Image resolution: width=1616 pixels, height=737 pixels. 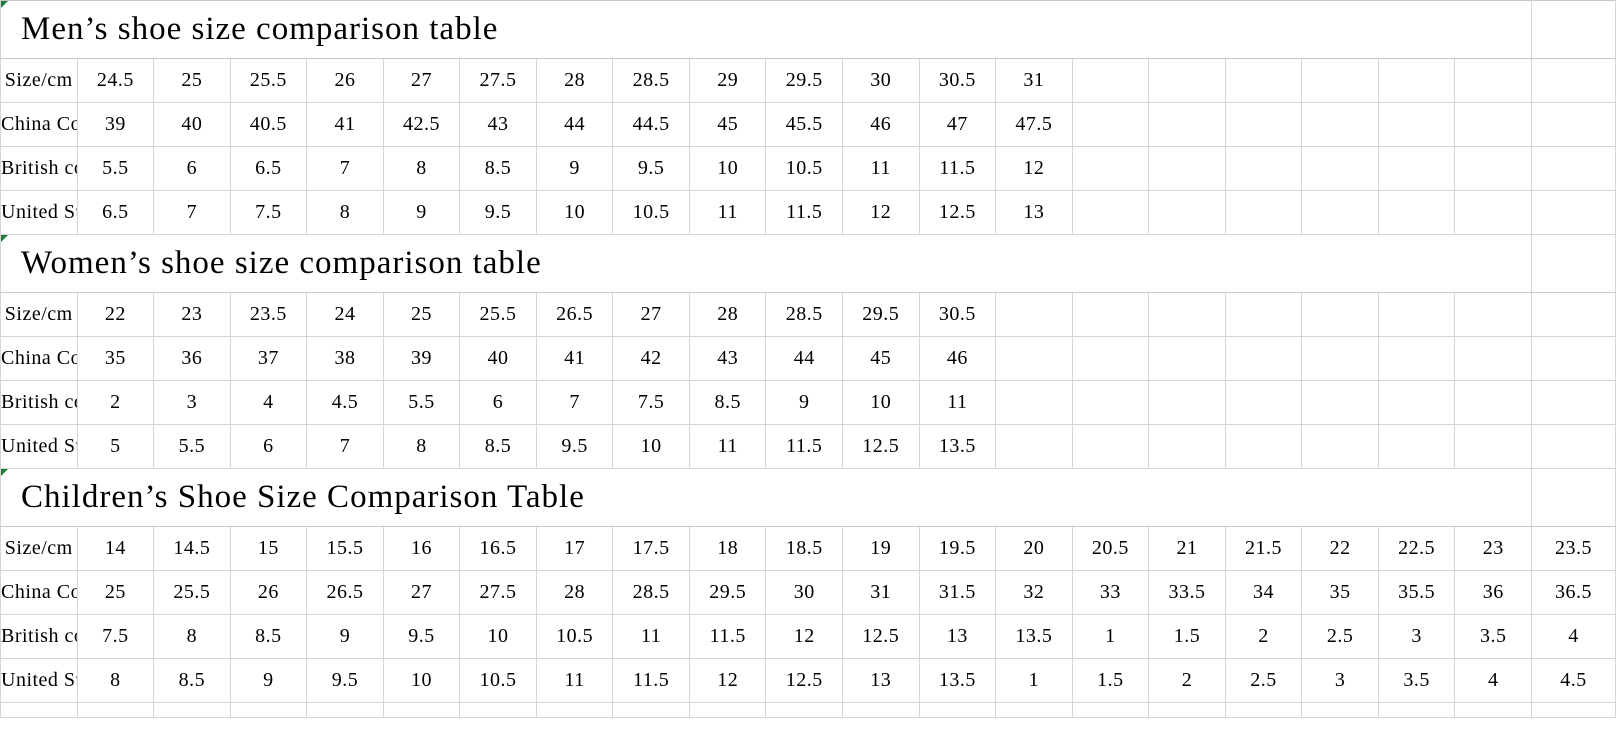 I want to click on data-cell: 42.5, so click(x=421, y=124).